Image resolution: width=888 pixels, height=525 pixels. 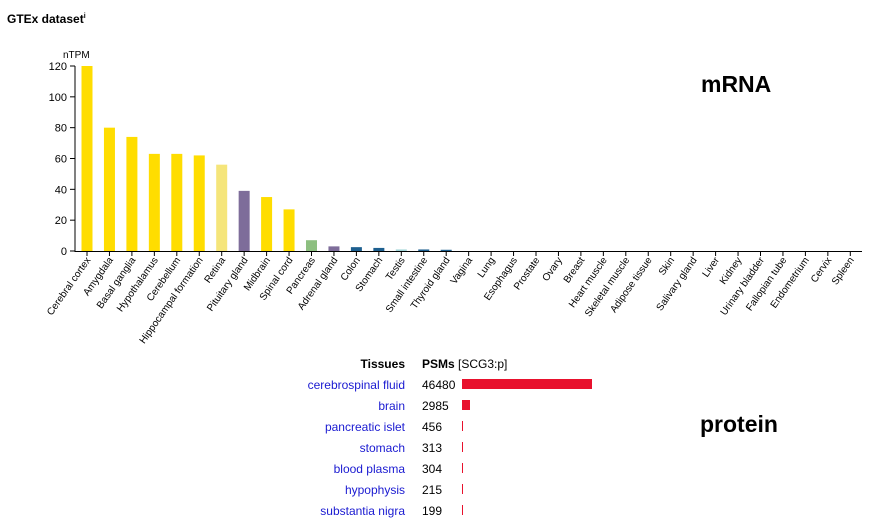 What do you see at coordinates (444, 448) in the screenshot?
I see `protein-row: stomach 313` at bounding box center [444, 448].